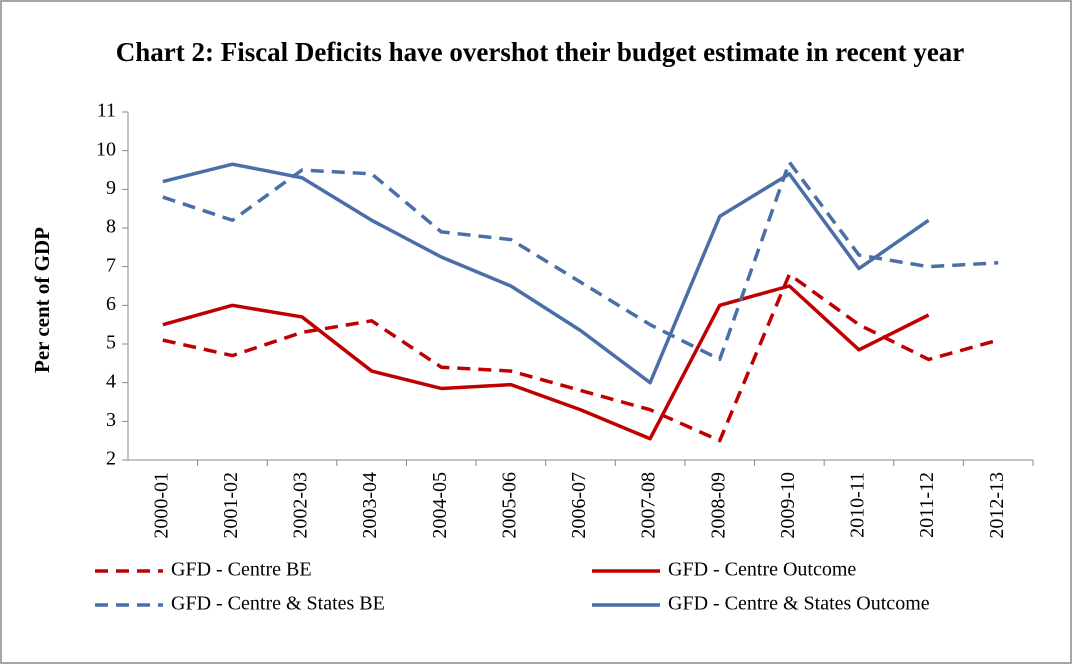 The width and height of the screenshot is (1073, 665). What do you see at coordinates (231, 505) in the screenshot?
I see `x-tick-label: 2001-02` at bounding box center [231, 505].